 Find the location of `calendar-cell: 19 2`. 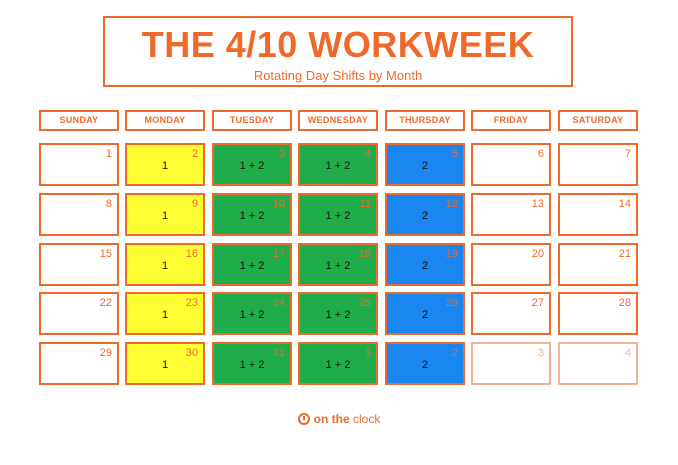

calendar-cell: 19 2 is located at coordinates (425, 264).